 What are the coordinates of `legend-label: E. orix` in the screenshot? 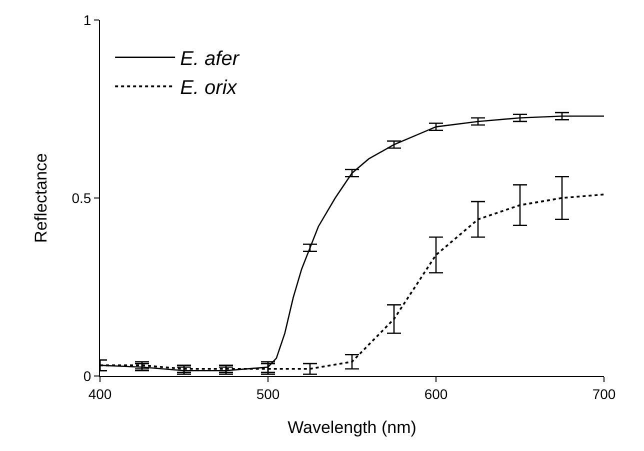 It's located at (209, 88).